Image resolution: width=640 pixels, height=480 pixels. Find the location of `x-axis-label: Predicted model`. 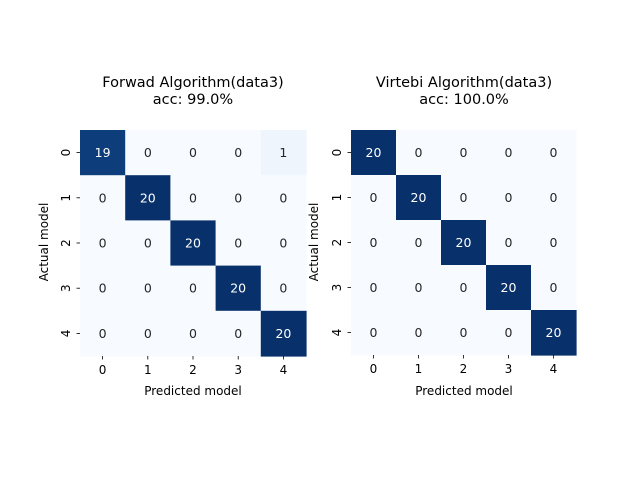

x-axis-label: Predicted model is located at coordinates (193, 391).